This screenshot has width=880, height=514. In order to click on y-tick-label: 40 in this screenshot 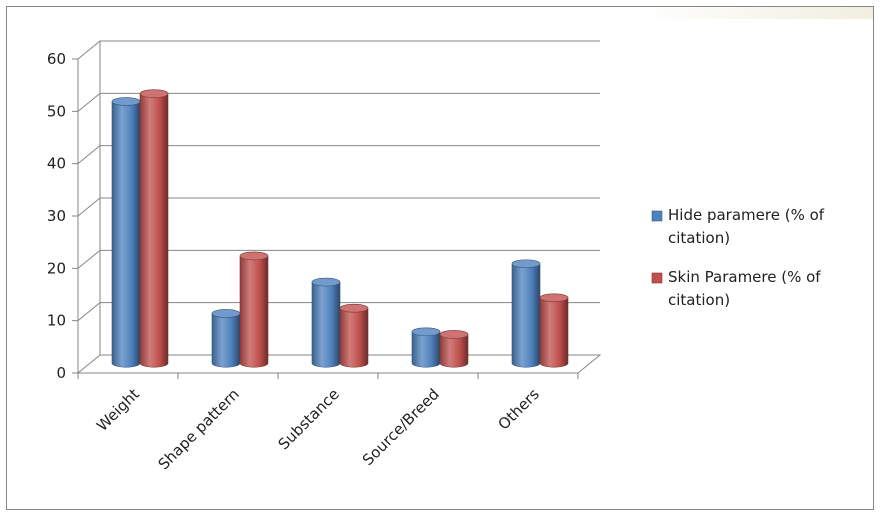, I will do `click(56, 164)`.